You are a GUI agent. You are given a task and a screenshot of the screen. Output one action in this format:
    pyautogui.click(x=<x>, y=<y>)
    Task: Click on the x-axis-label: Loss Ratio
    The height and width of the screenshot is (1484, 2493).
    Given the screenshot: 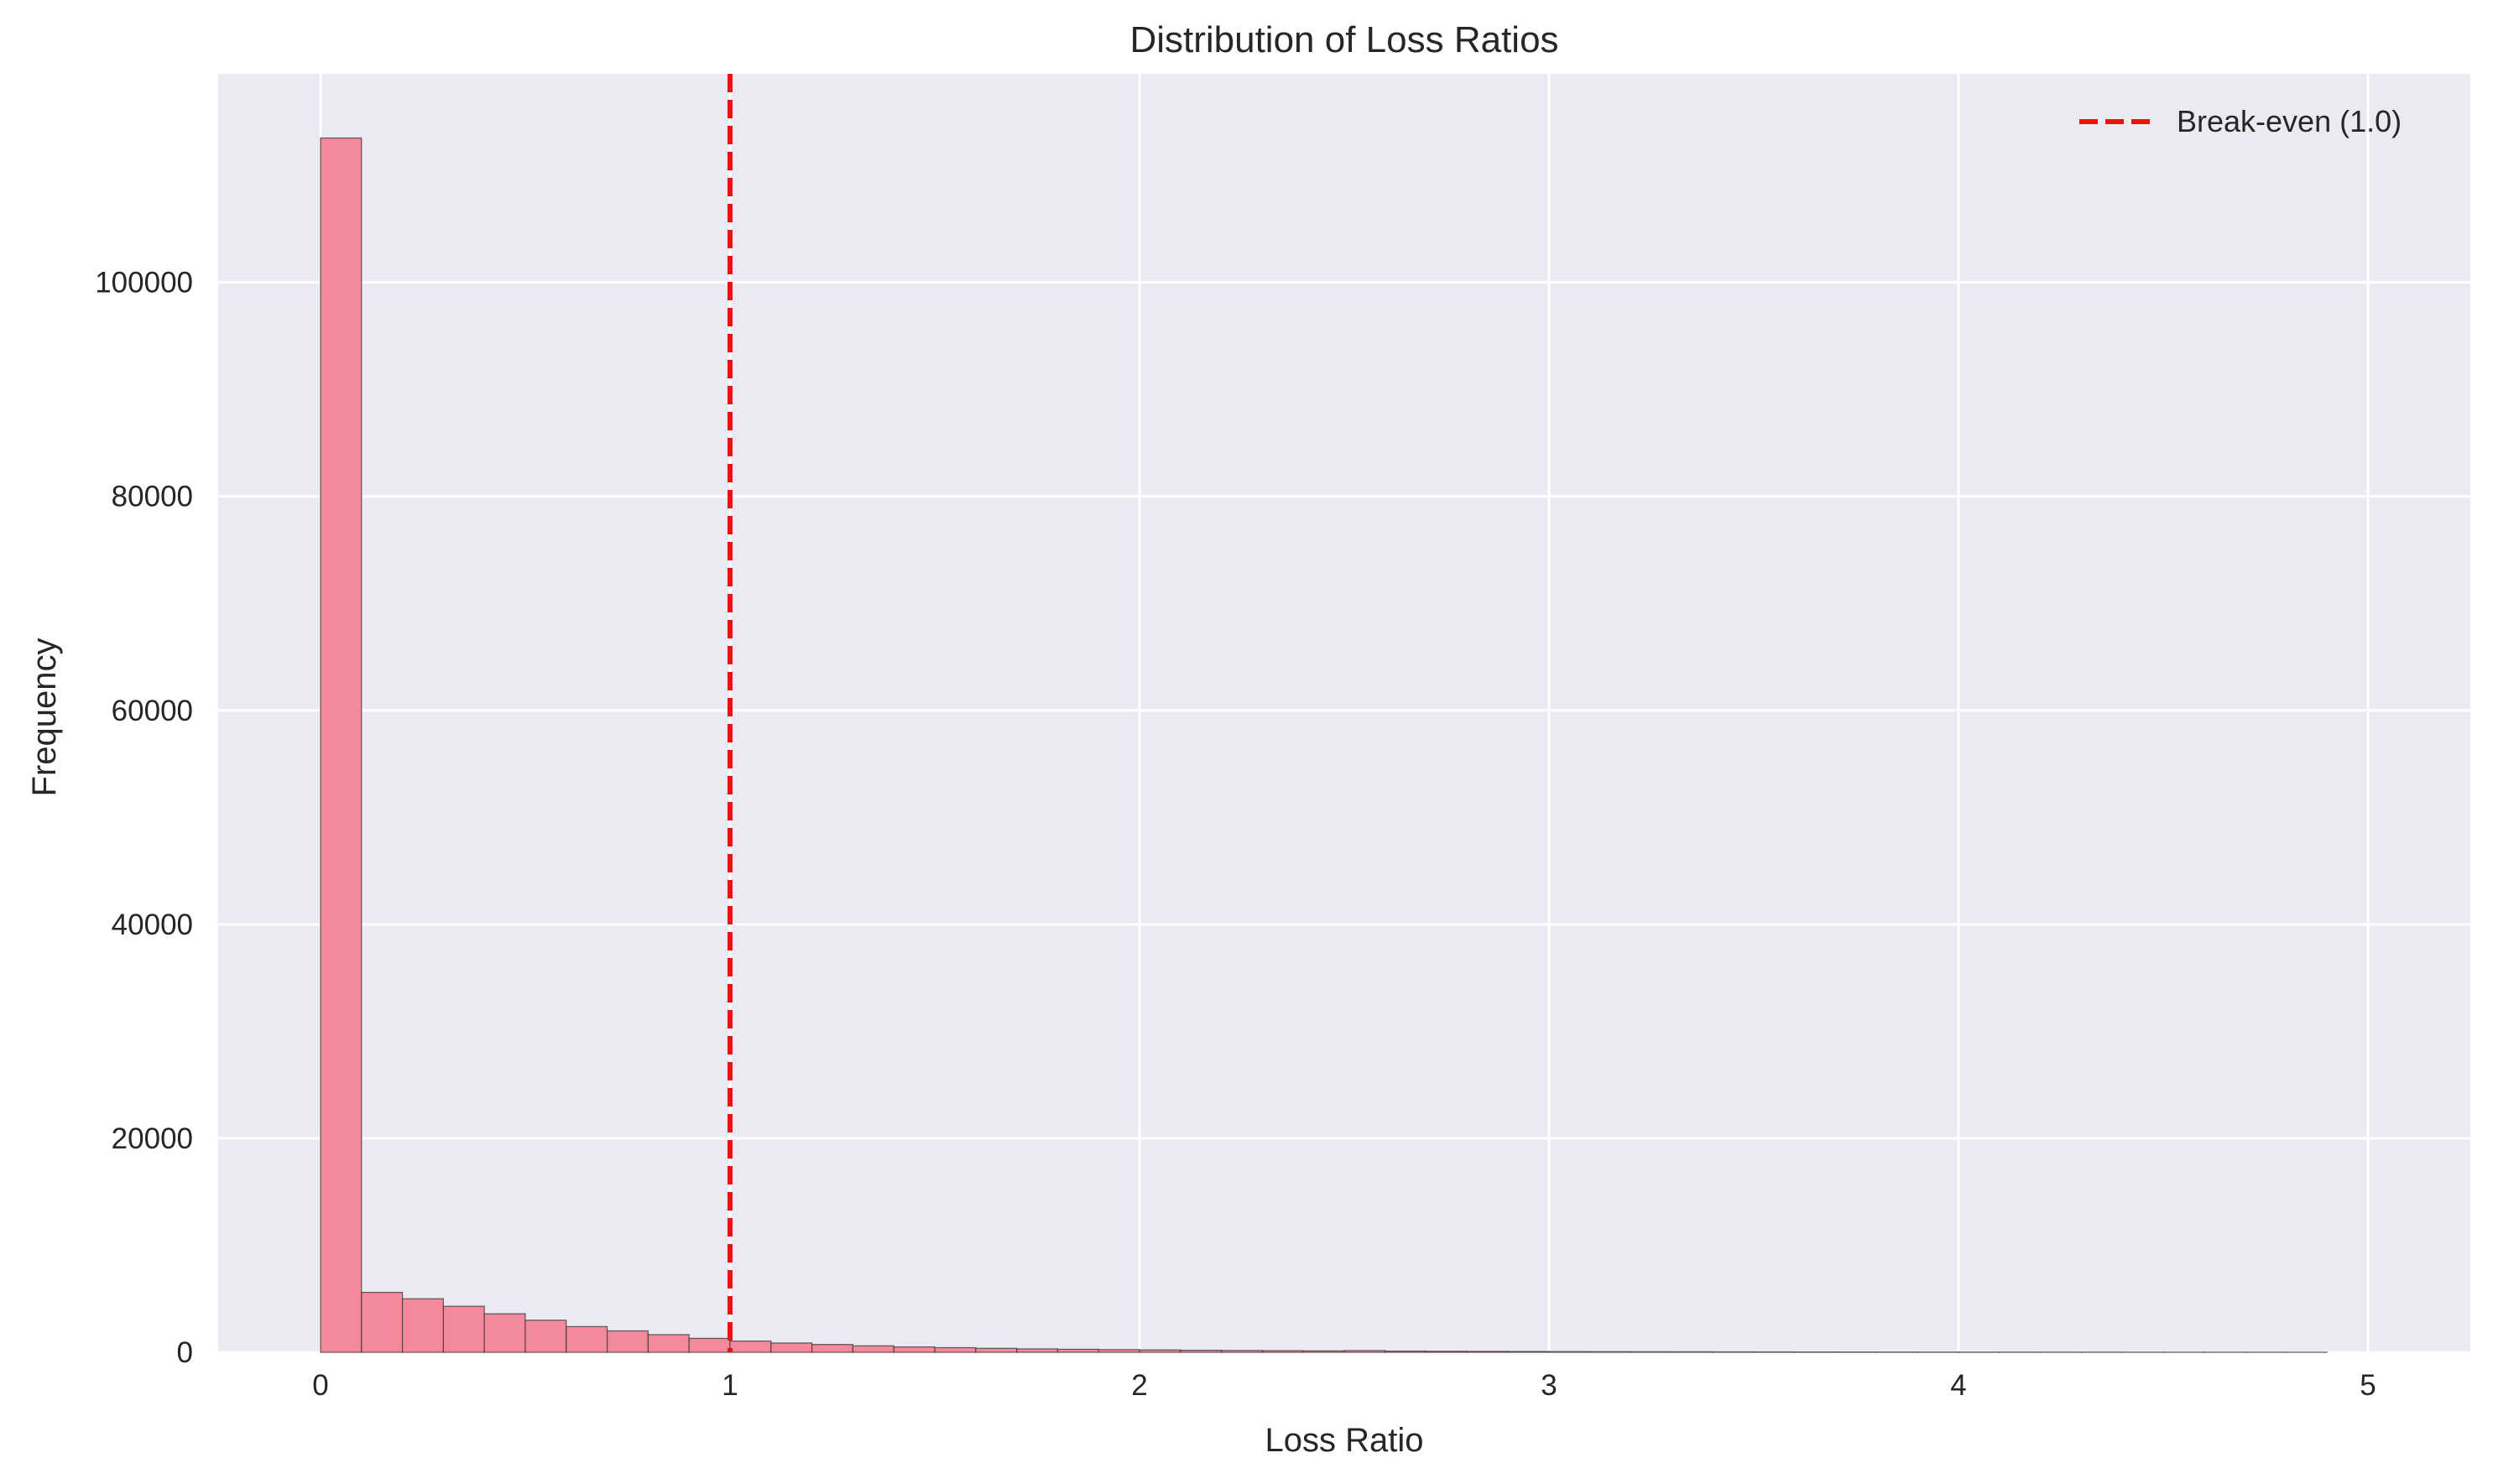 What is the action you would take?
    pyautogui.click(x=1344, y=1440)
    